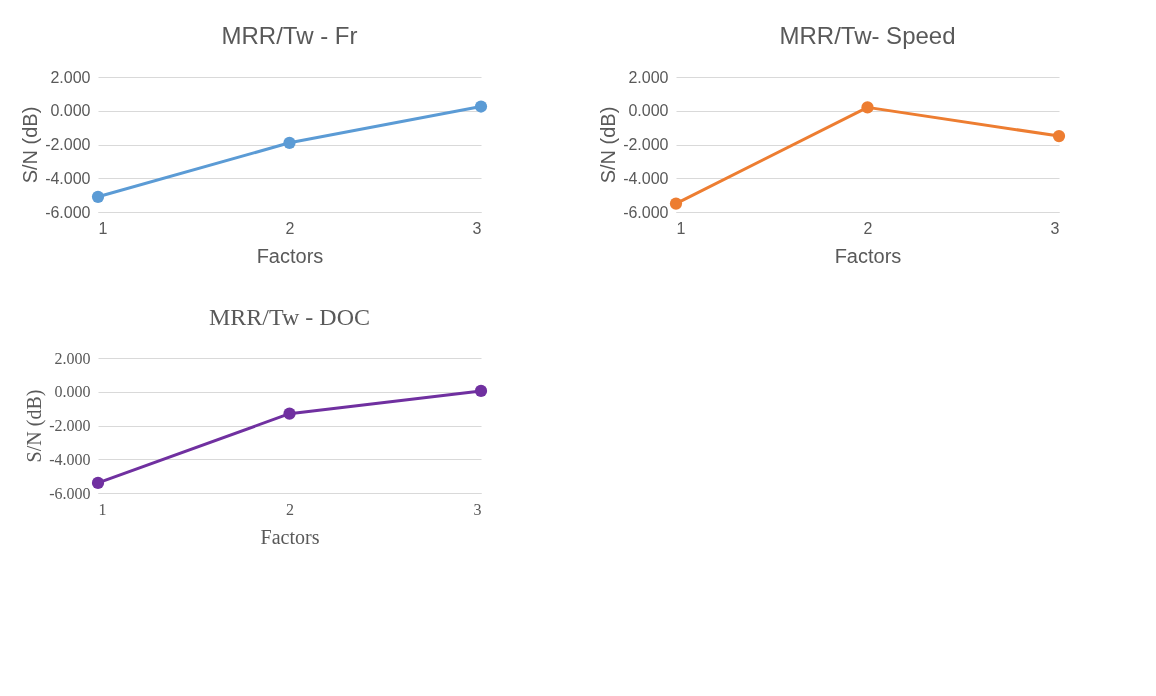 The image size is (1156, 696). I want to click on chart-title: MRR/Tw - Fr, so click(289, 35).